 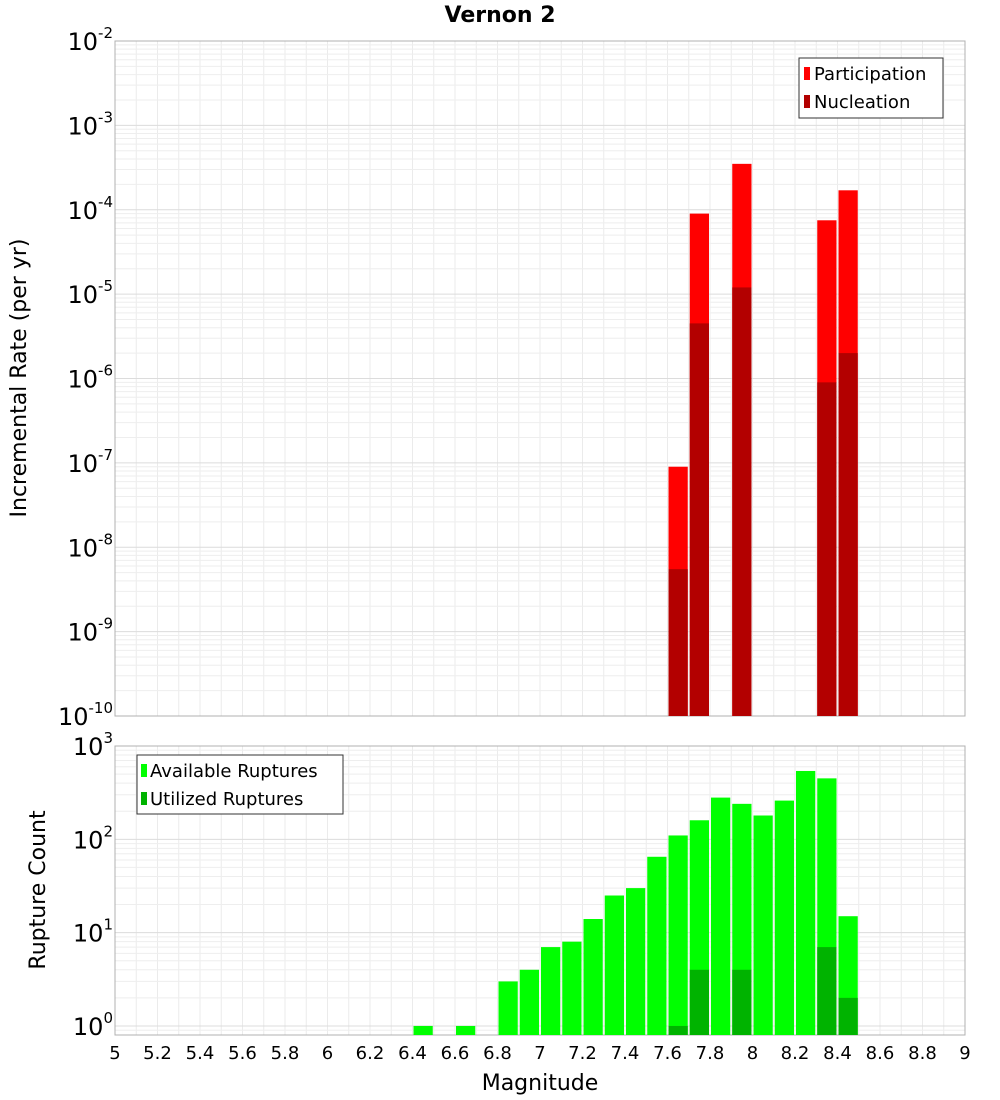 I want to click on x-tick-label: 6.2, so click(x=370, y=1053).